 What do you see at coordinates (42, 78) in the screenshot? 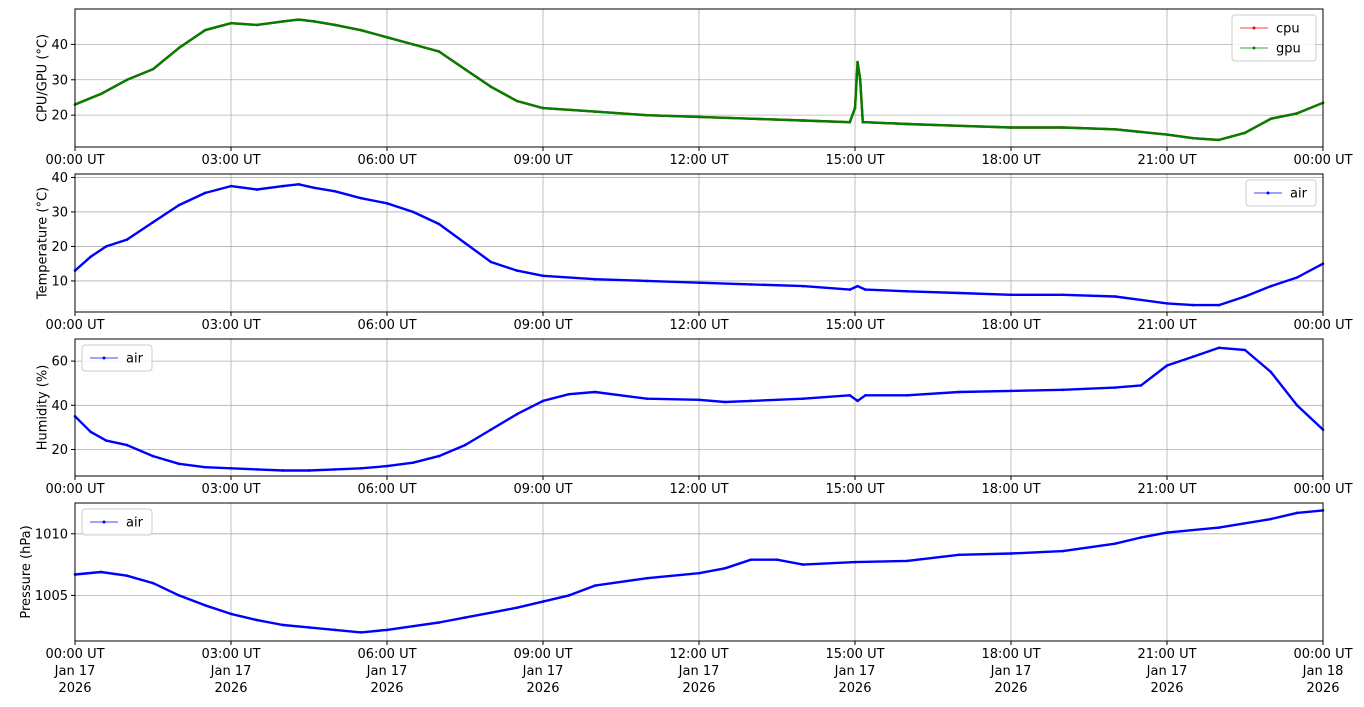
I see `y-axis-label: CPU/GPU (°C)` at bounding box center [42, 78].